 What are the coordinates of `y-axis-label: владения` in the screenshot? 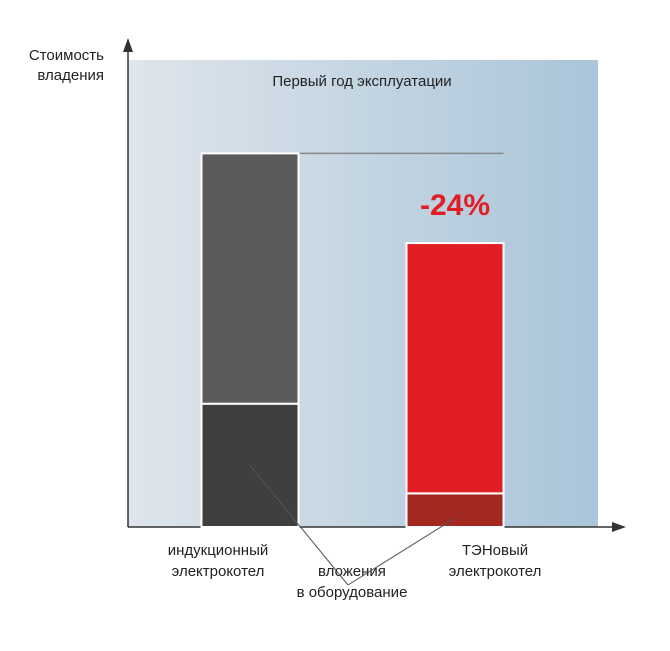 It's located at (70, 75).